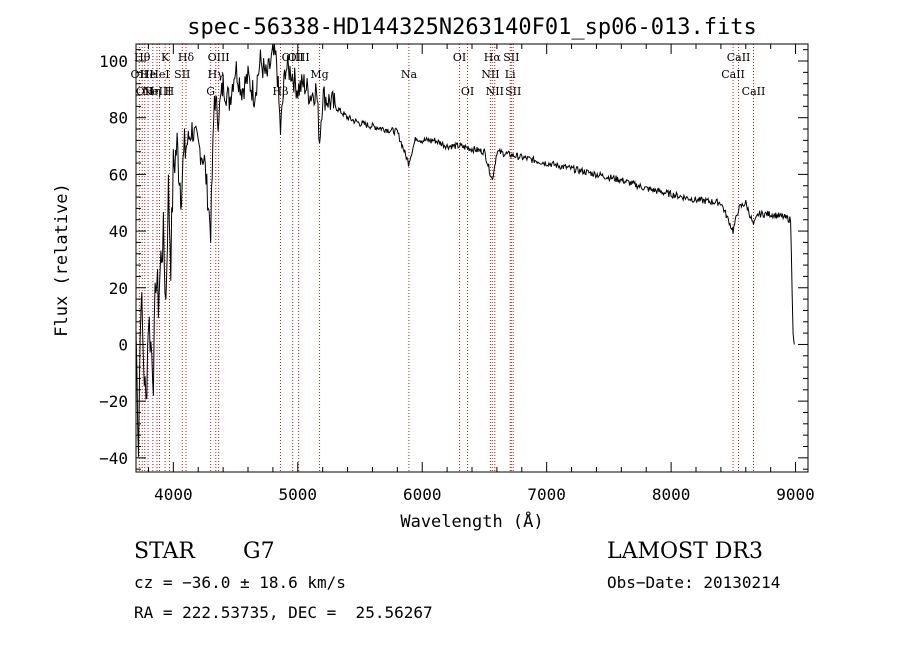  What do you see at coordinates (513, 91) in the screenshot?
I see `line-label-26: SII` at bounding box center [513, 91].